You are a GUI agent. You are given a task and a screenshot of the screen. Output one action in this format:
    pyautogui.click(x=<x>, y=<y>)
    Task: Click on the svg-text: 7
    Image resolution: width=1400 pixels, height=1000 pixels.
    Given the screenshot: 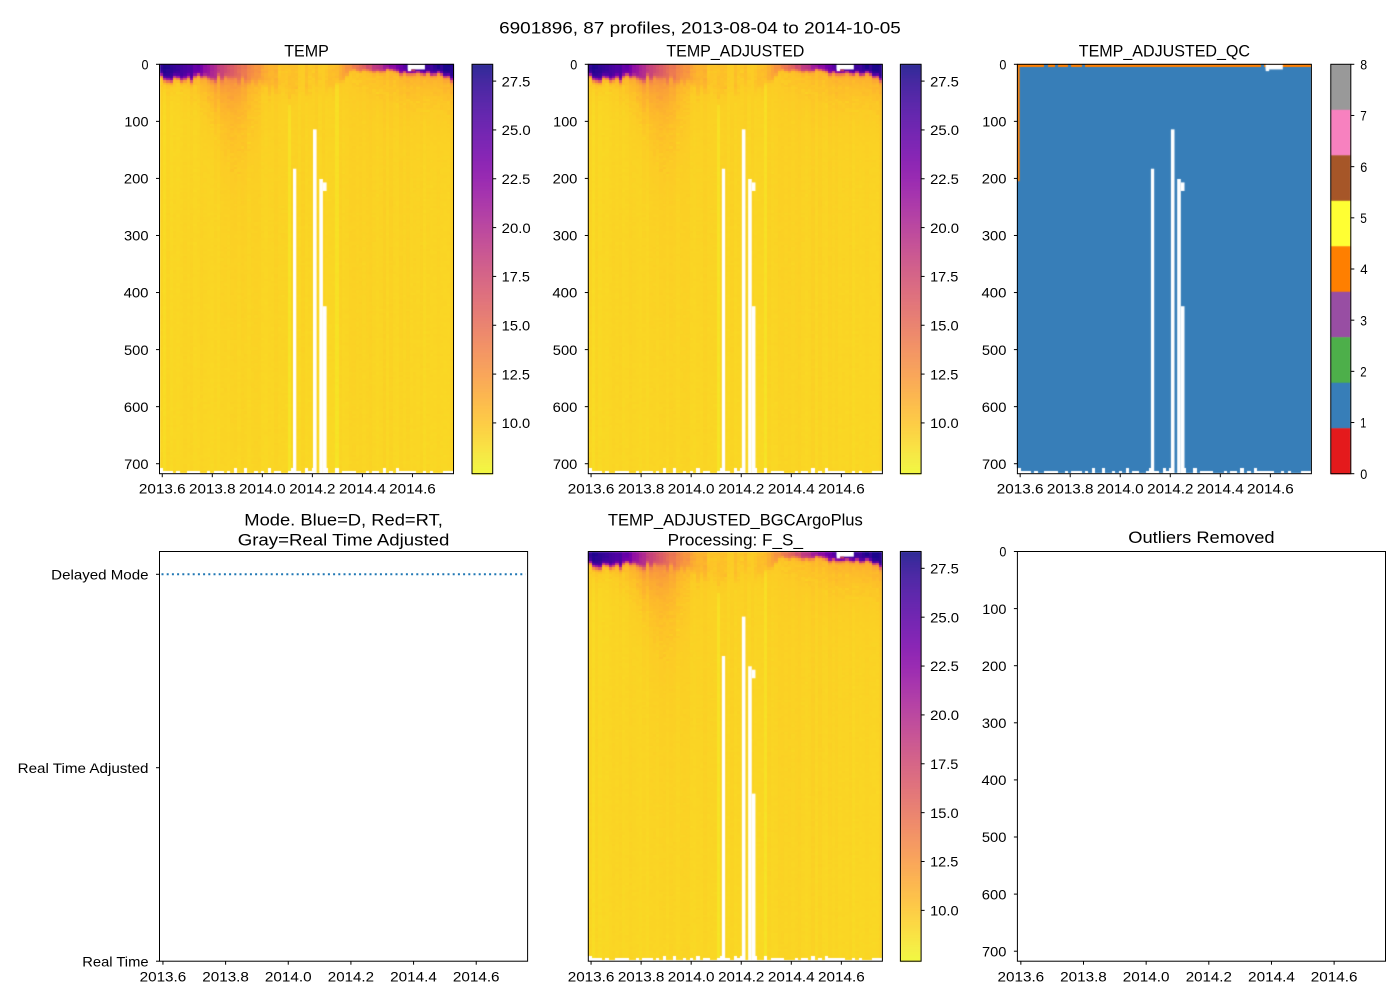 What is the action you would take?
    pyautogui.click(x=1363, y=116)
    